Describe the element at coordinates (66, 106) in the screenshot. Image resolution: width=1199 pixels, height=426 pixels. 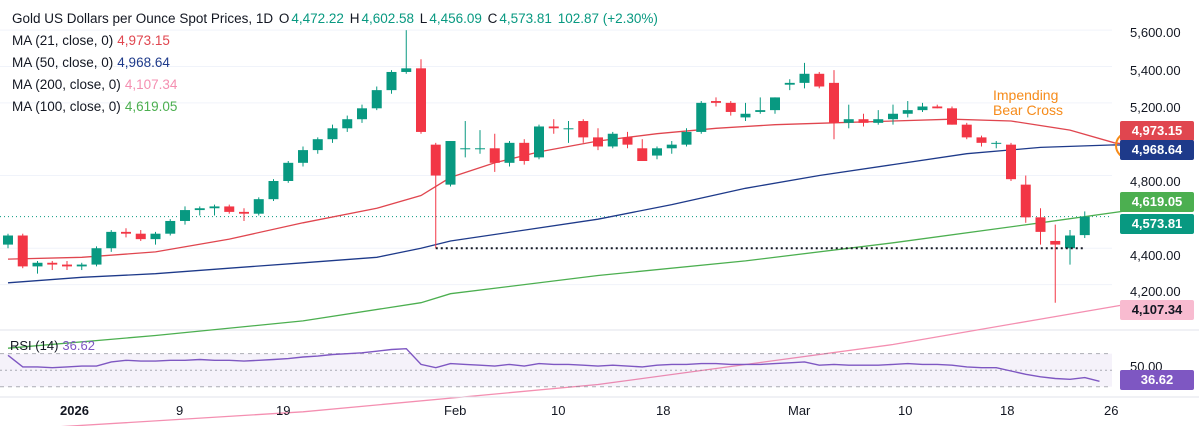
I see `indicator-label: MA (100, close, 0)` at that location.